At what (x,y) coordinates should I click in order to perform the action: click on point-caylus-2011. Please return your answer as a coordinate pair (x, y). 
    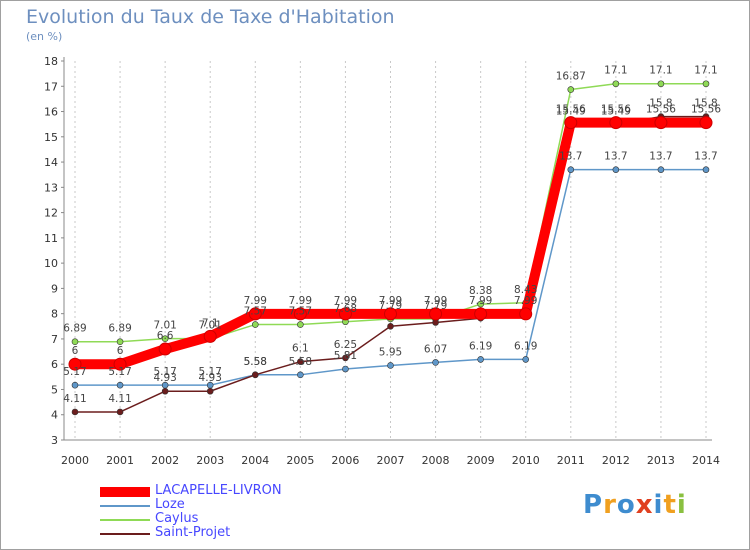
    Looking at the image, I should click on (571, 89).